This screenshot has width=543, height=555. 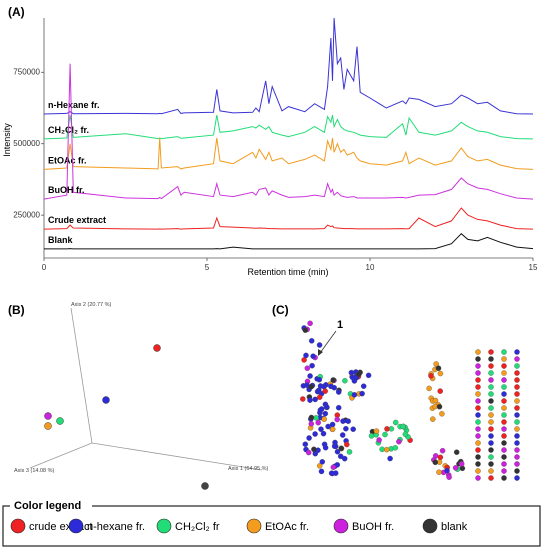 I want to click on legend-label: n-hexane fr., so click(x=116, y=527).